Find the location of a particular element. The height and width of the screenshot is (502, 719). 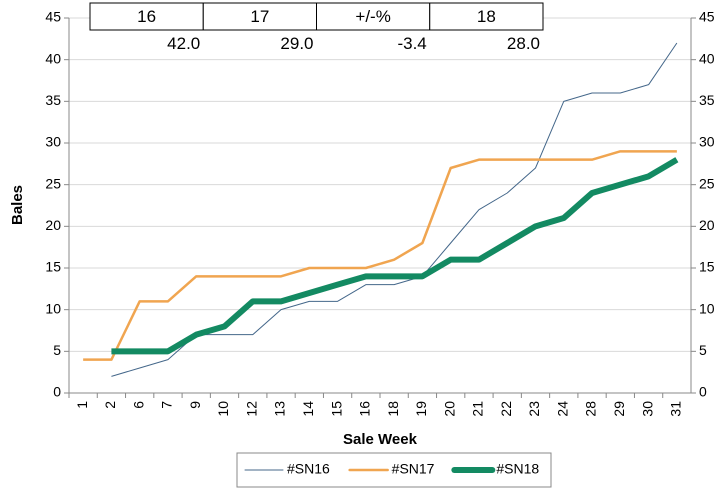

y2-tick-label: 20 is located at coordinates (707, 225).